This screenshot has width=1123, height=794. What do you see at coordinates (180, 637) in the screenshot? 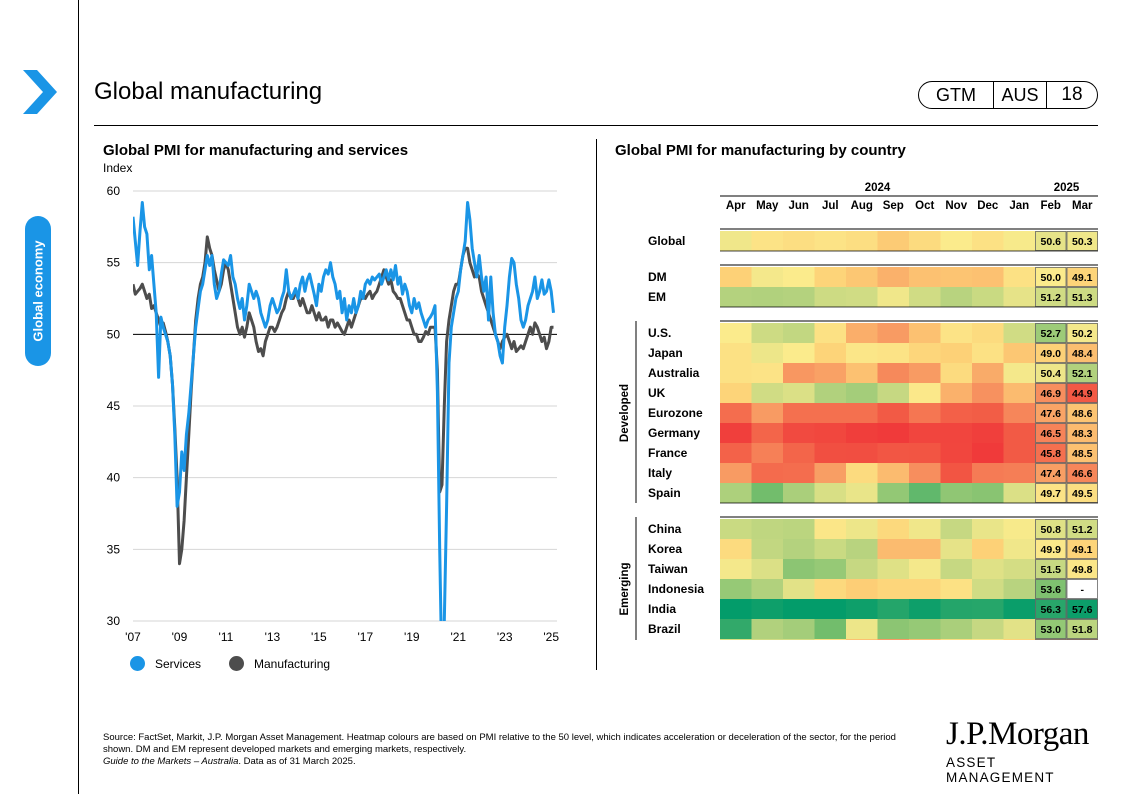
I see `x-tick-label: '09` at bounding box center [180, 637].